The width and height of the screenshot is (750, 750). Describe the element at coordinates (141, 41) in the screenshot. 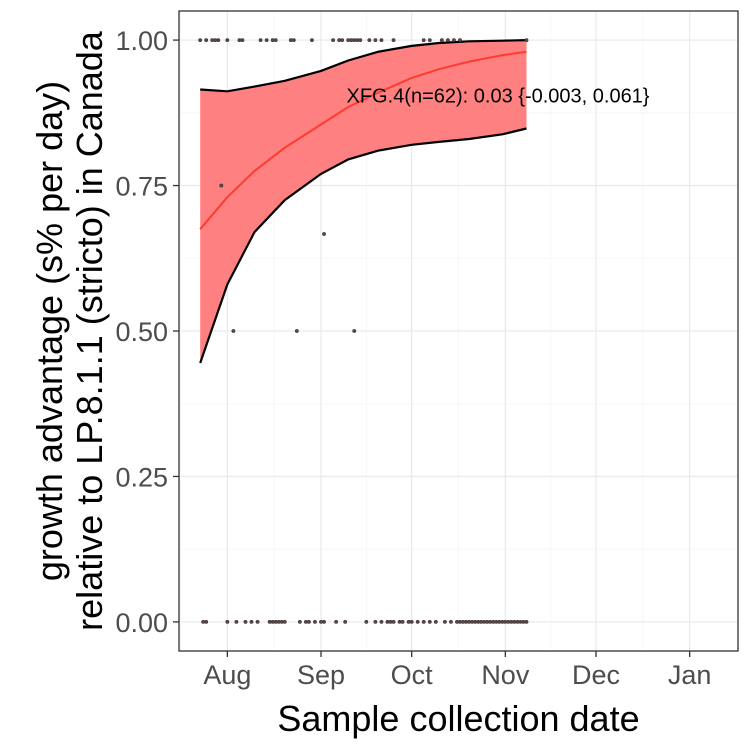

I see `y-tick-label: 1.00` at that location.